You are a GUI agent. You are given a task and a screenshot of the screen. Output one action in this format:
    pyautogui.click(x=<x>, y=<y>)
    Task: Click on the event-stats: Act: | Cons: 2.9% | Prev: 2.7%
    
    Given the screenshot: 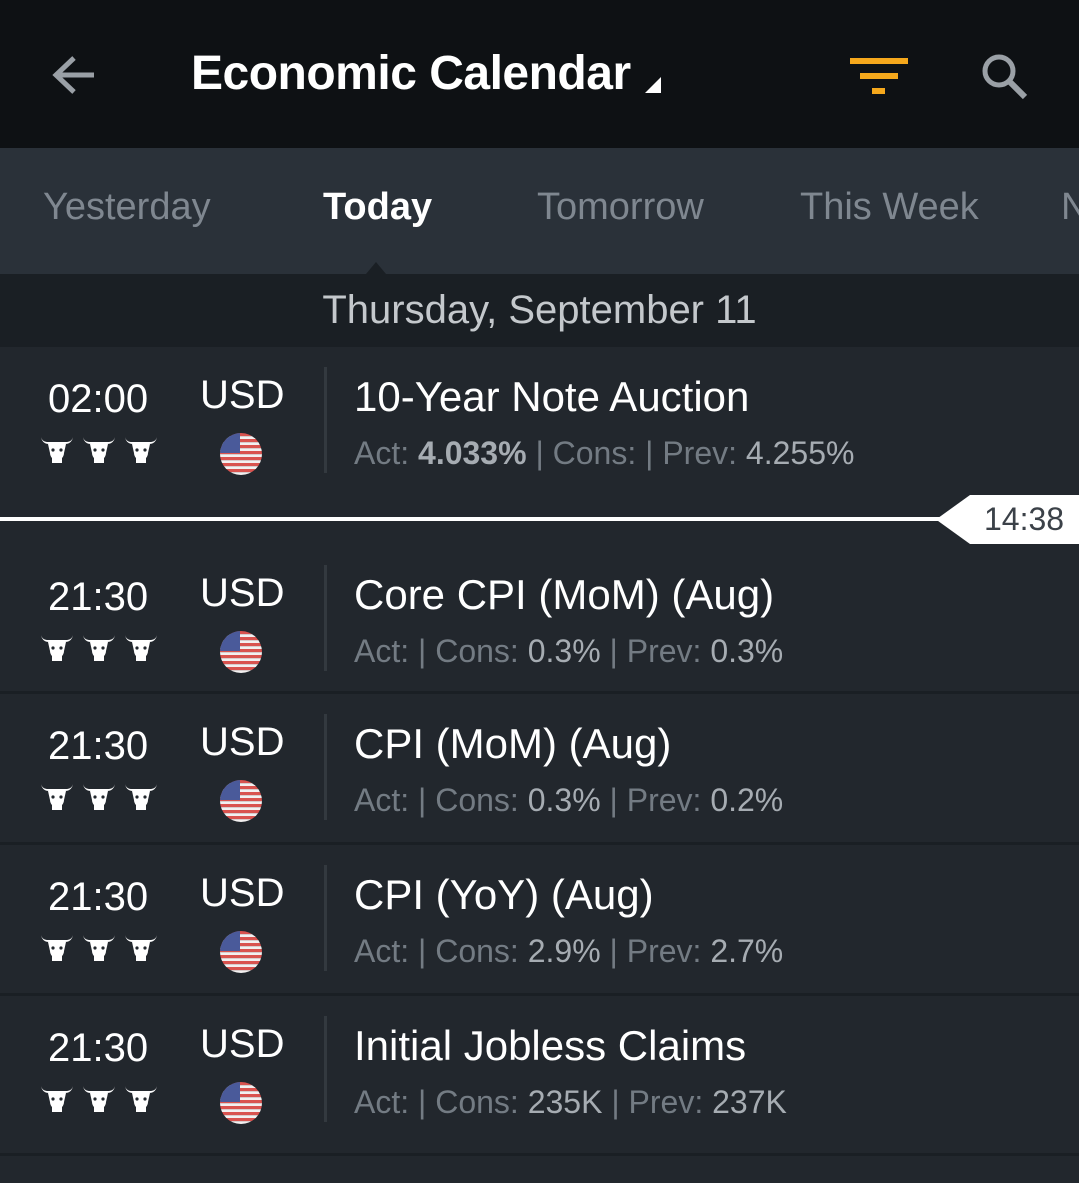 What is the action you would take?
    pyautogui.click(x=569, y=951)
    